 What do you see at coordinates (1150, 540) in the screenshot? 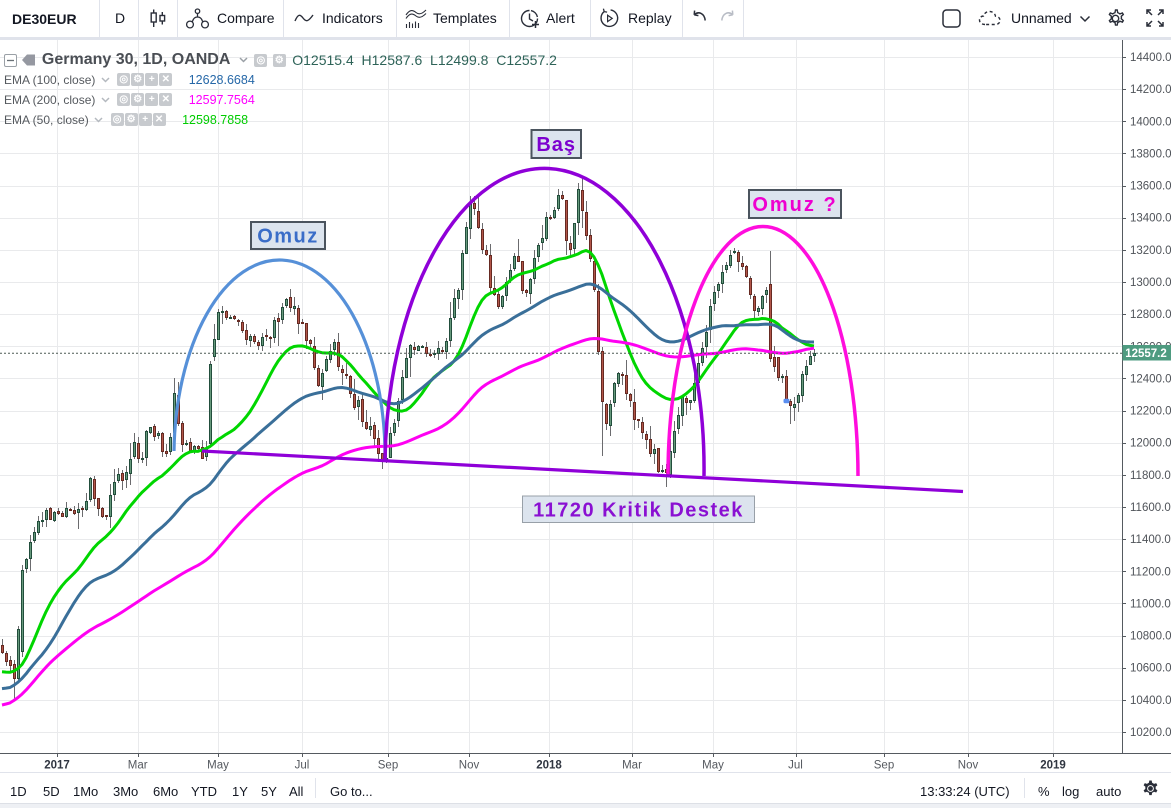
I see `svg-text: 11400.0` at bounding box center [1150, 540].